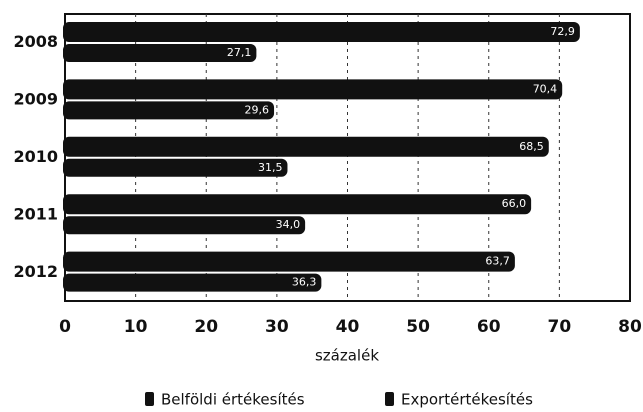 The width and height of the screenshot is (643, 412). Describe the element at coordinates (35, 156) in the screenshot. I see `y-tick-label: 2010` at that location.